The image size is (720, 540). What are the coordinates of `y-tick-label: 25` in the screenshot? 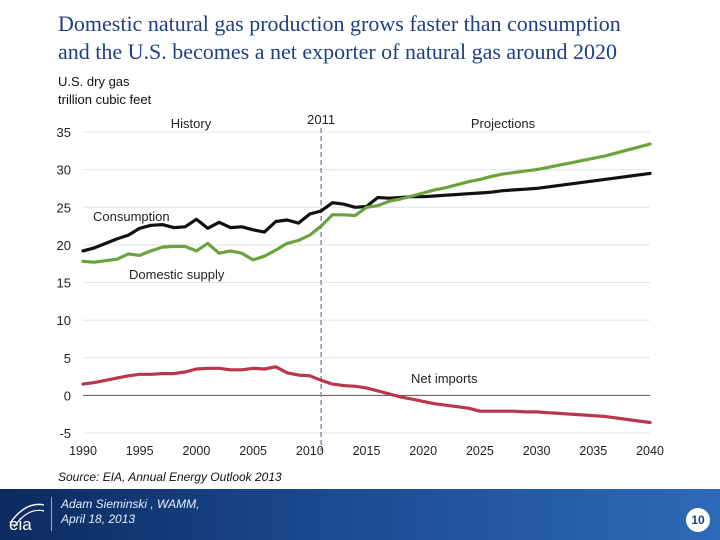 It's located at (64, 207).